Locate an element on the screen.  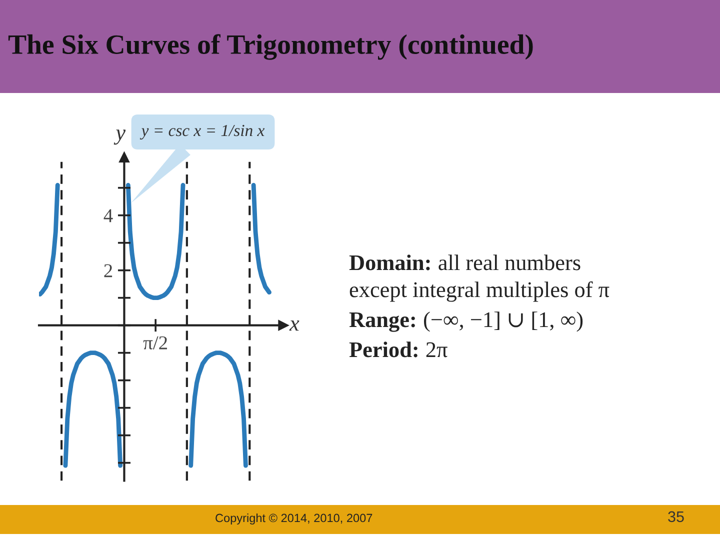
text: 35 is located at coordinates (676, 516).